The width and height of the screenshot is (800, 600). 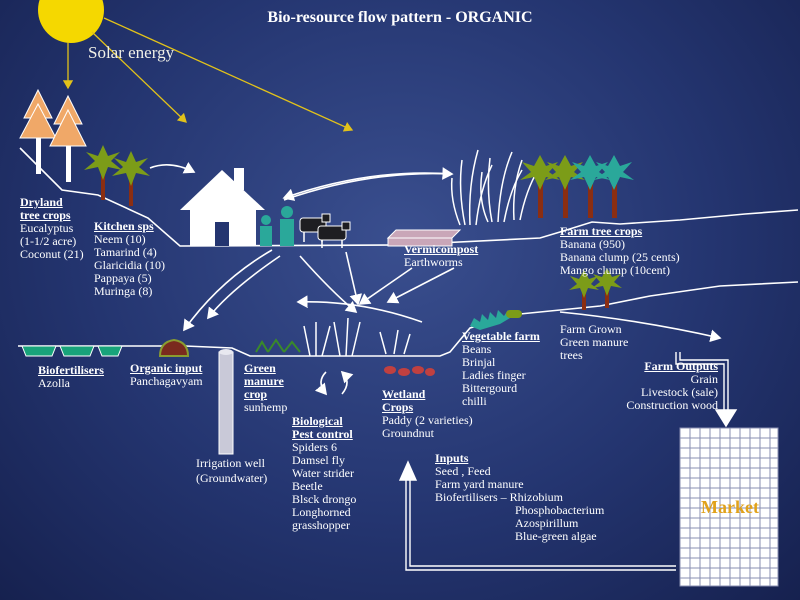 What do you see at coordinates (490, 388) in the screenshot?
I see `vegetable-item: Bittergourd` at bounding box center [490, 388].